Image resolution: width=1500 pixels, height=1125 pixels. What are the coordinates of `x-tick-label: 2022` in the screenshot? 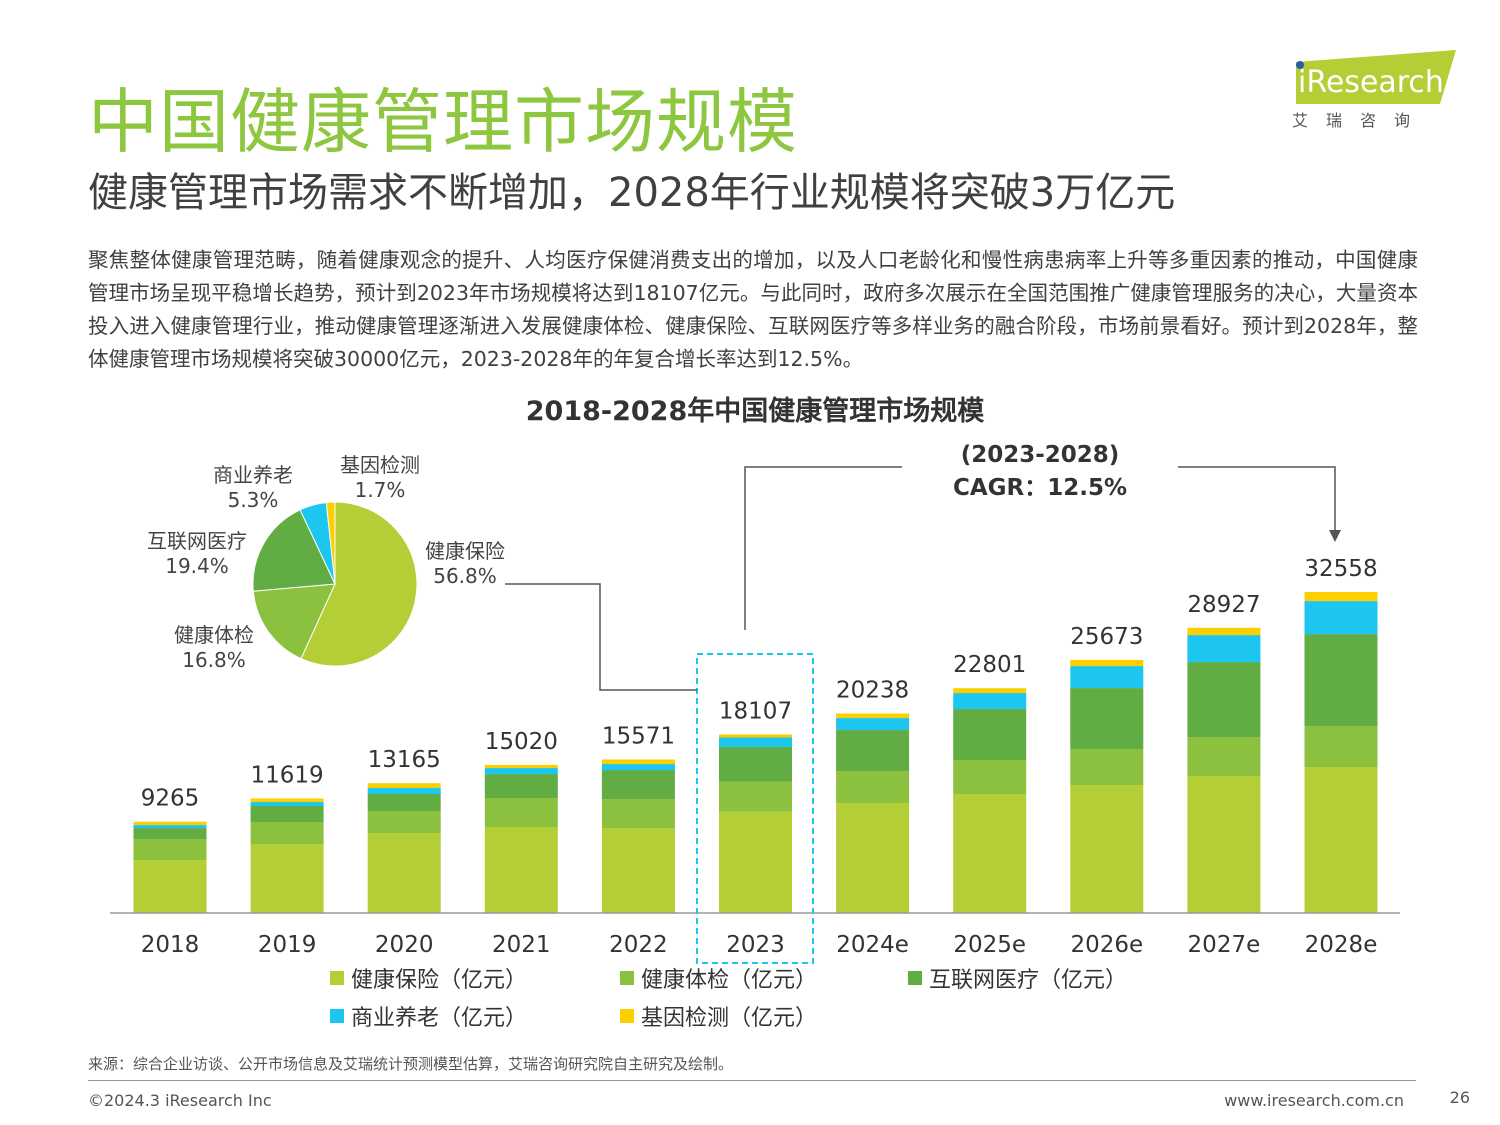 It's located at (638, 945).